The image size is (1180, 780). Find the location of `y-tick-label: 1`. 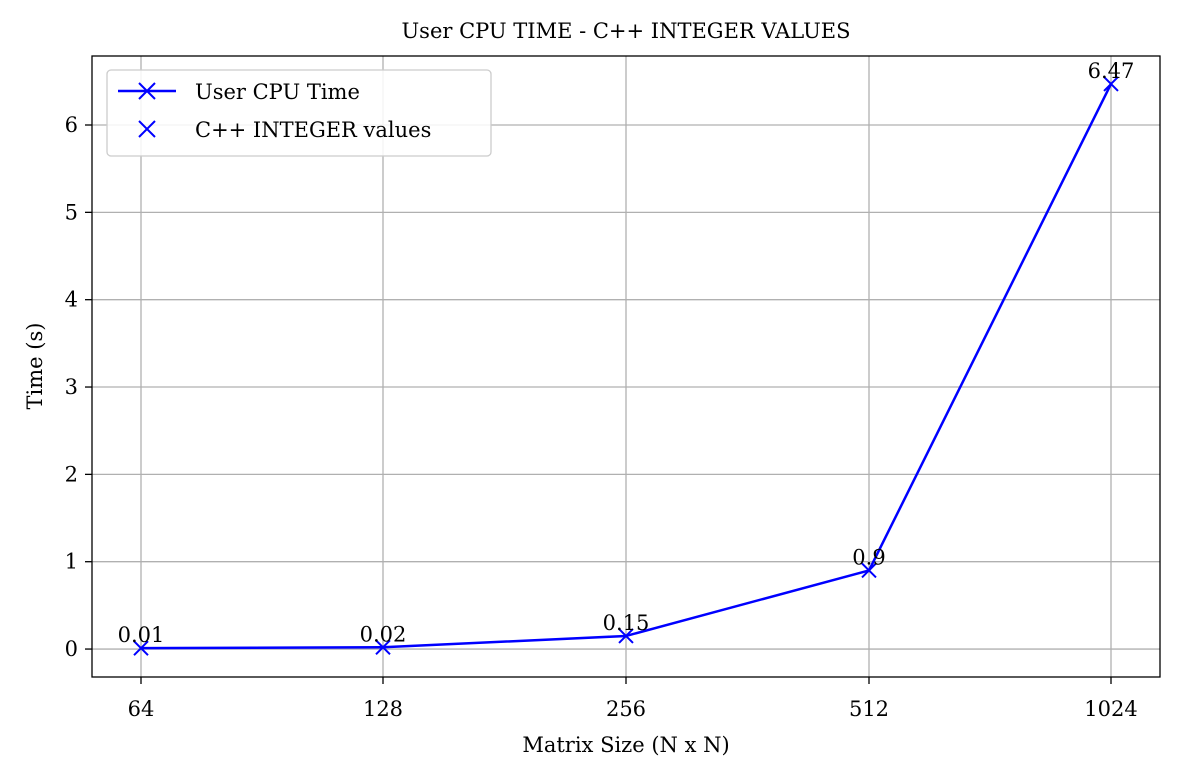

y-tick-label: 1 is located at coordinates (71, 562).